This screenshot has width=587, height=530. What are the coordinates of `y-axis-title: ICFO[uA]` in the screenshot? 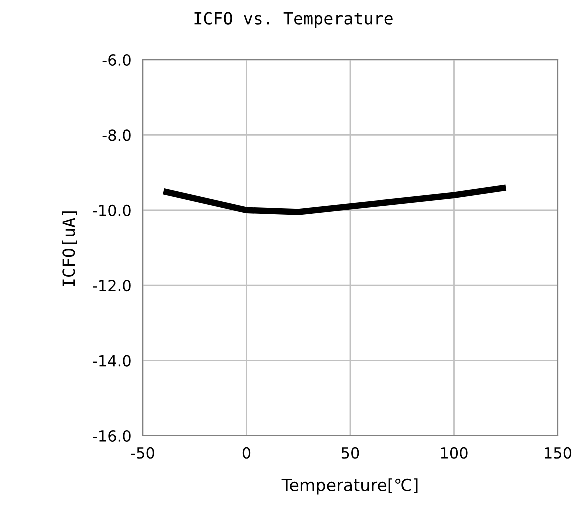 It's located at (70, 249).